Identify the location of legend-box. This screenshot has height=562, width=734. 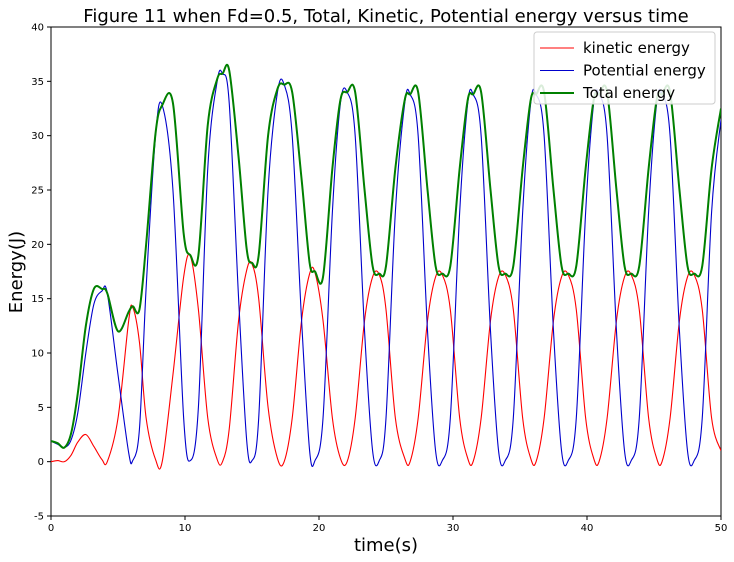
(624, 68).